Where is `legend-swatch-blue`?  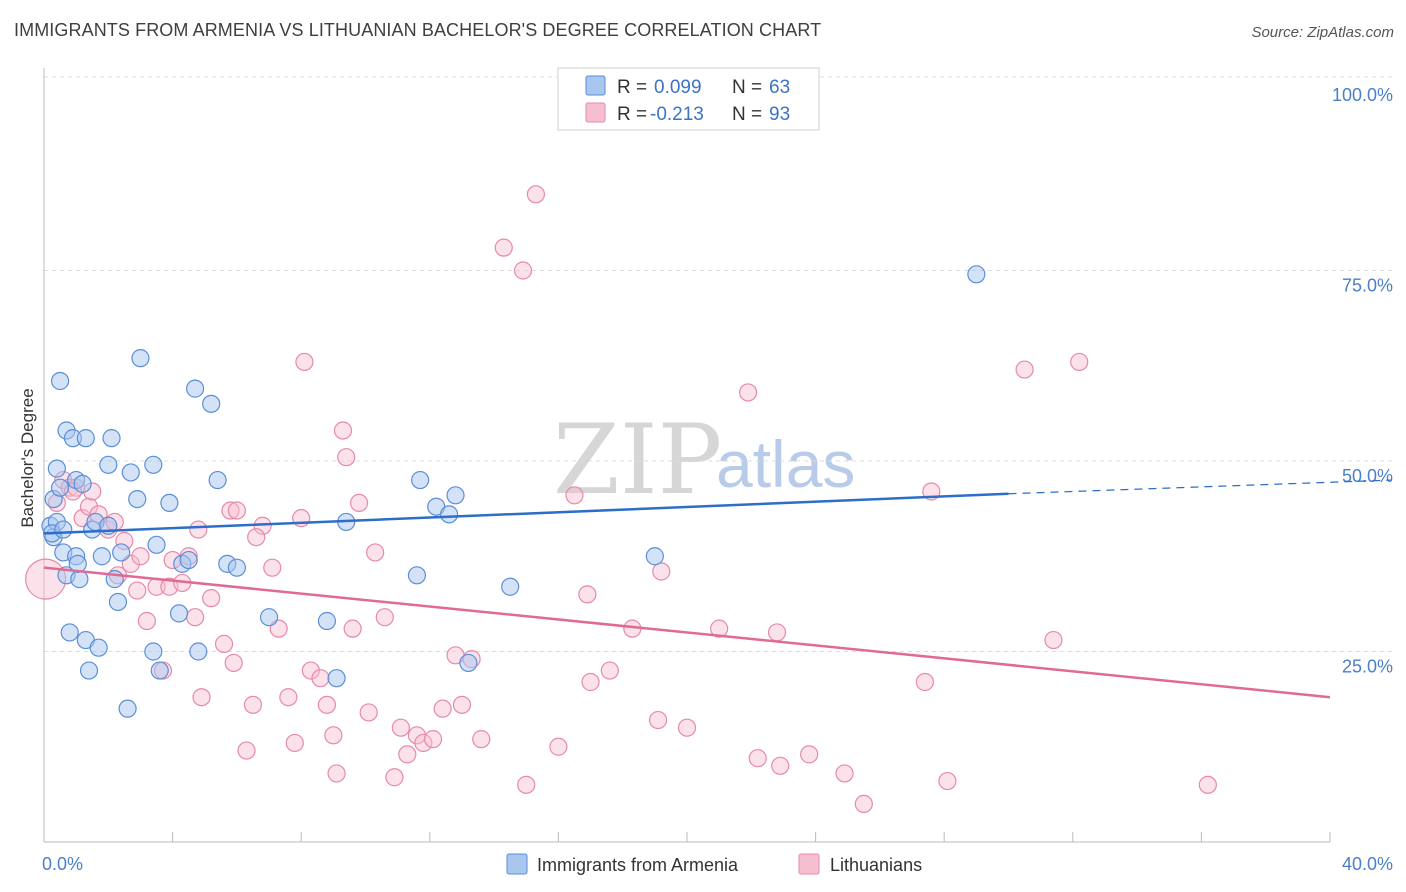 legend-swatch-blue is located at coordinates (595, 85).